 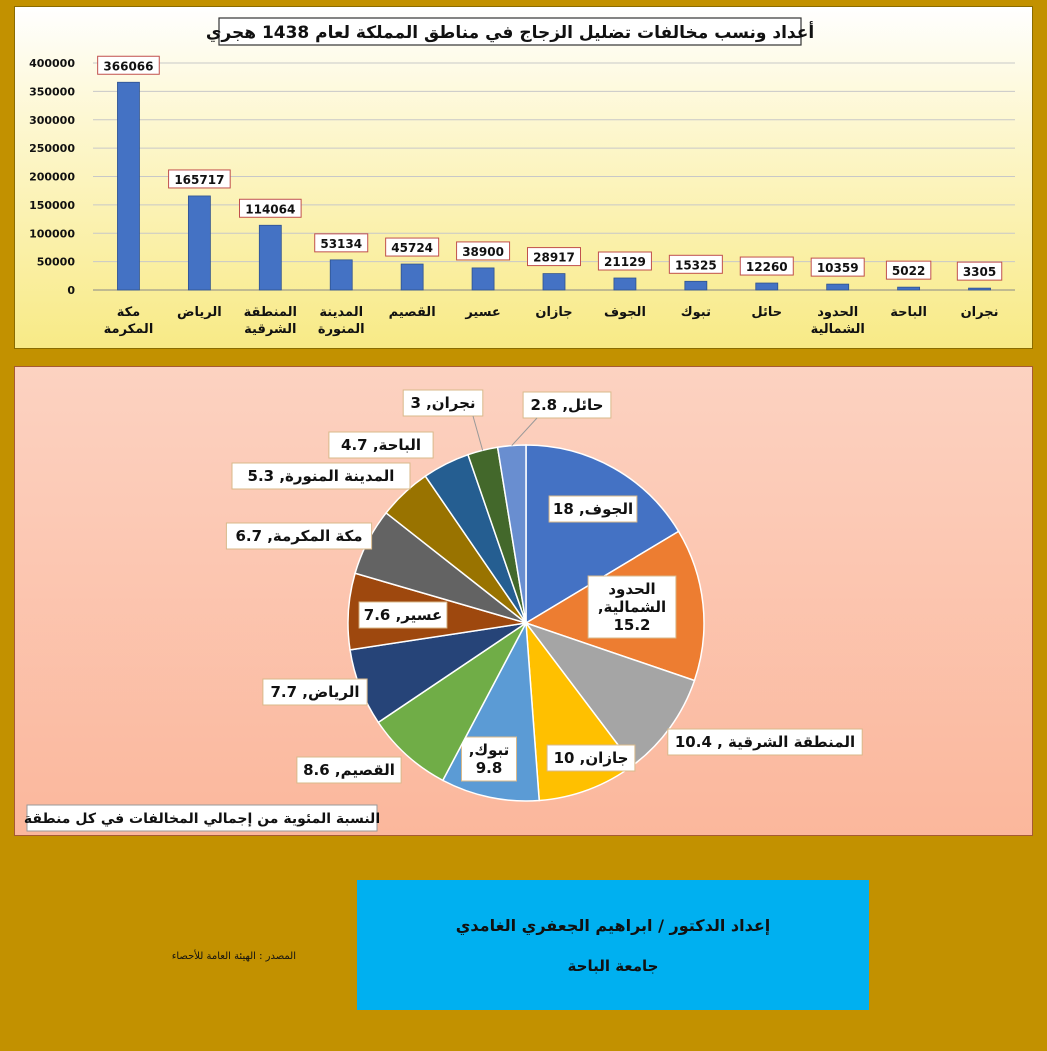 I want to click on x-tick-label: الباحة, so click(x=908, y=312).